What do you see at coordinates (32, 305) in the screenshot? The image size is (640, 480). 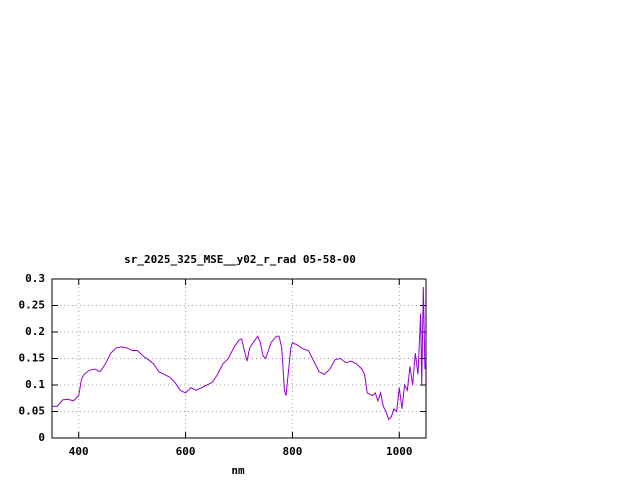 I see `y-tick-label: 0.25` at bounding box center [32, 305].